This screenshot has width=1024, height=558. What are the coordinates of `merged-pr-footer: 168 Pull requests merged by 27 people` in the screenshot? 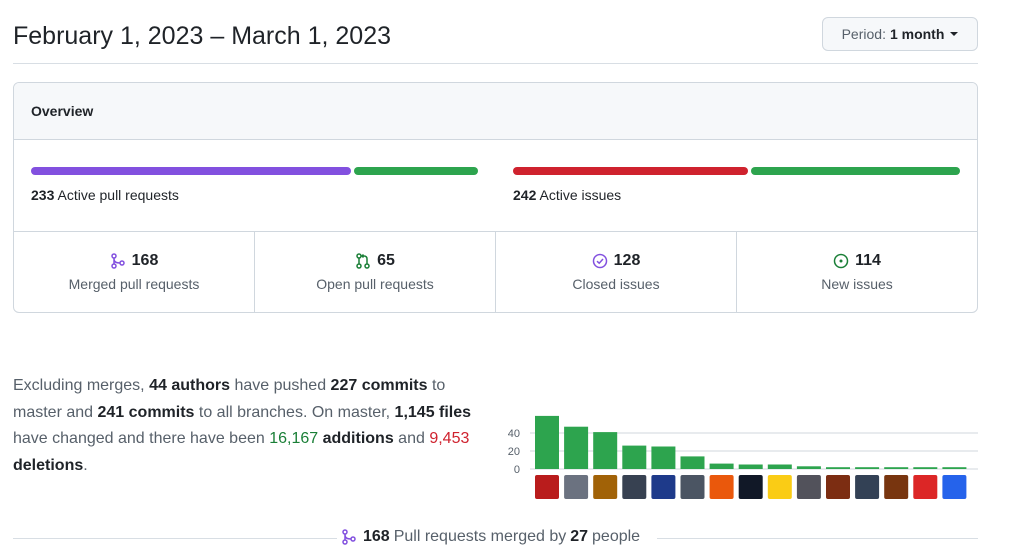 It's located at (497, 537).